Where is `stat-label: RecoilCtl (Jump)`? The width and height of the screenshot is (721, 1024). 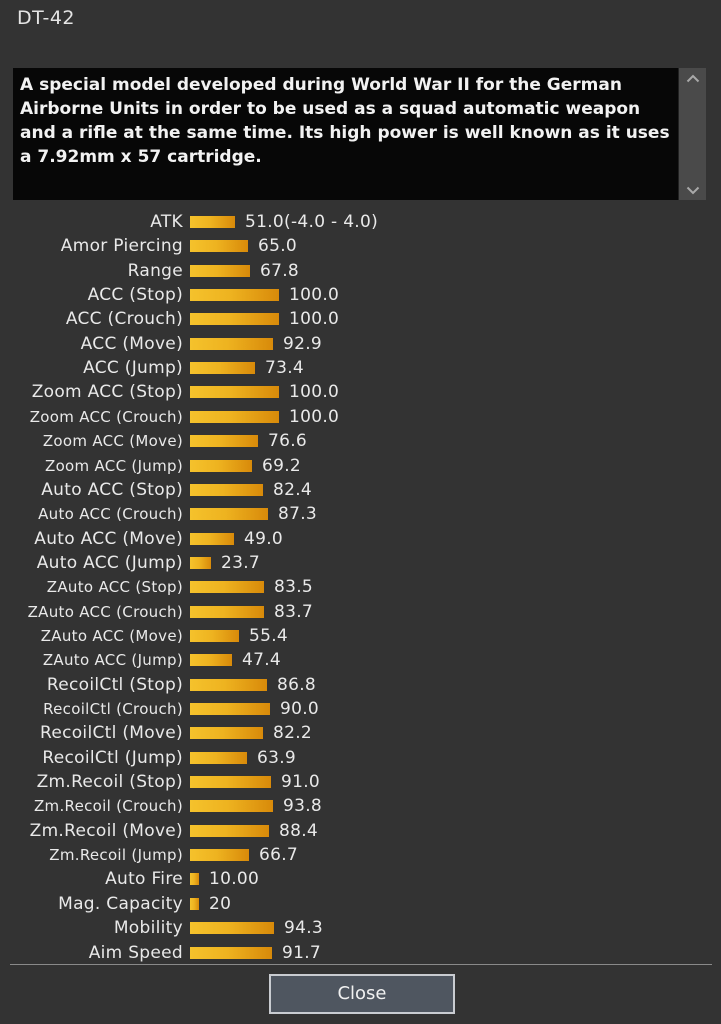 stat-label: RecoilCtl (Jump) is located at coordinates (112, 758).